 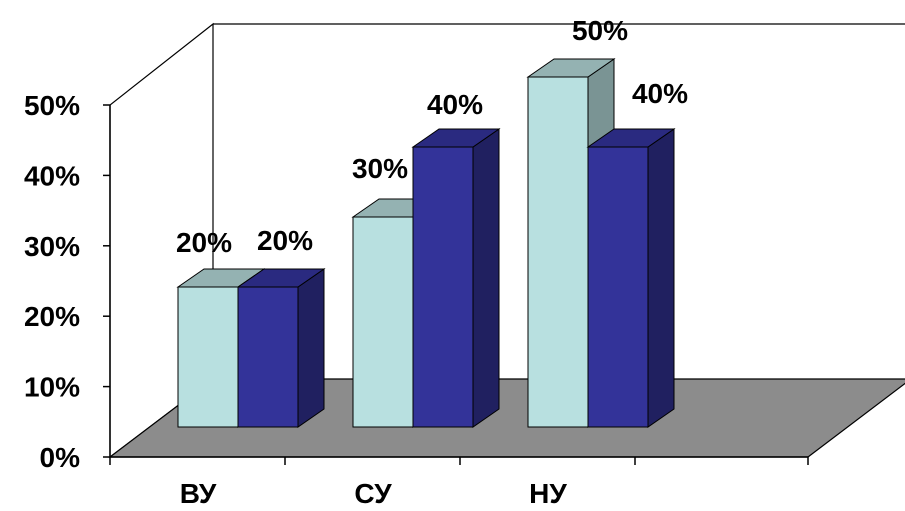 I want to click on y-tick-label: 40%, so click(x=52, y=175).